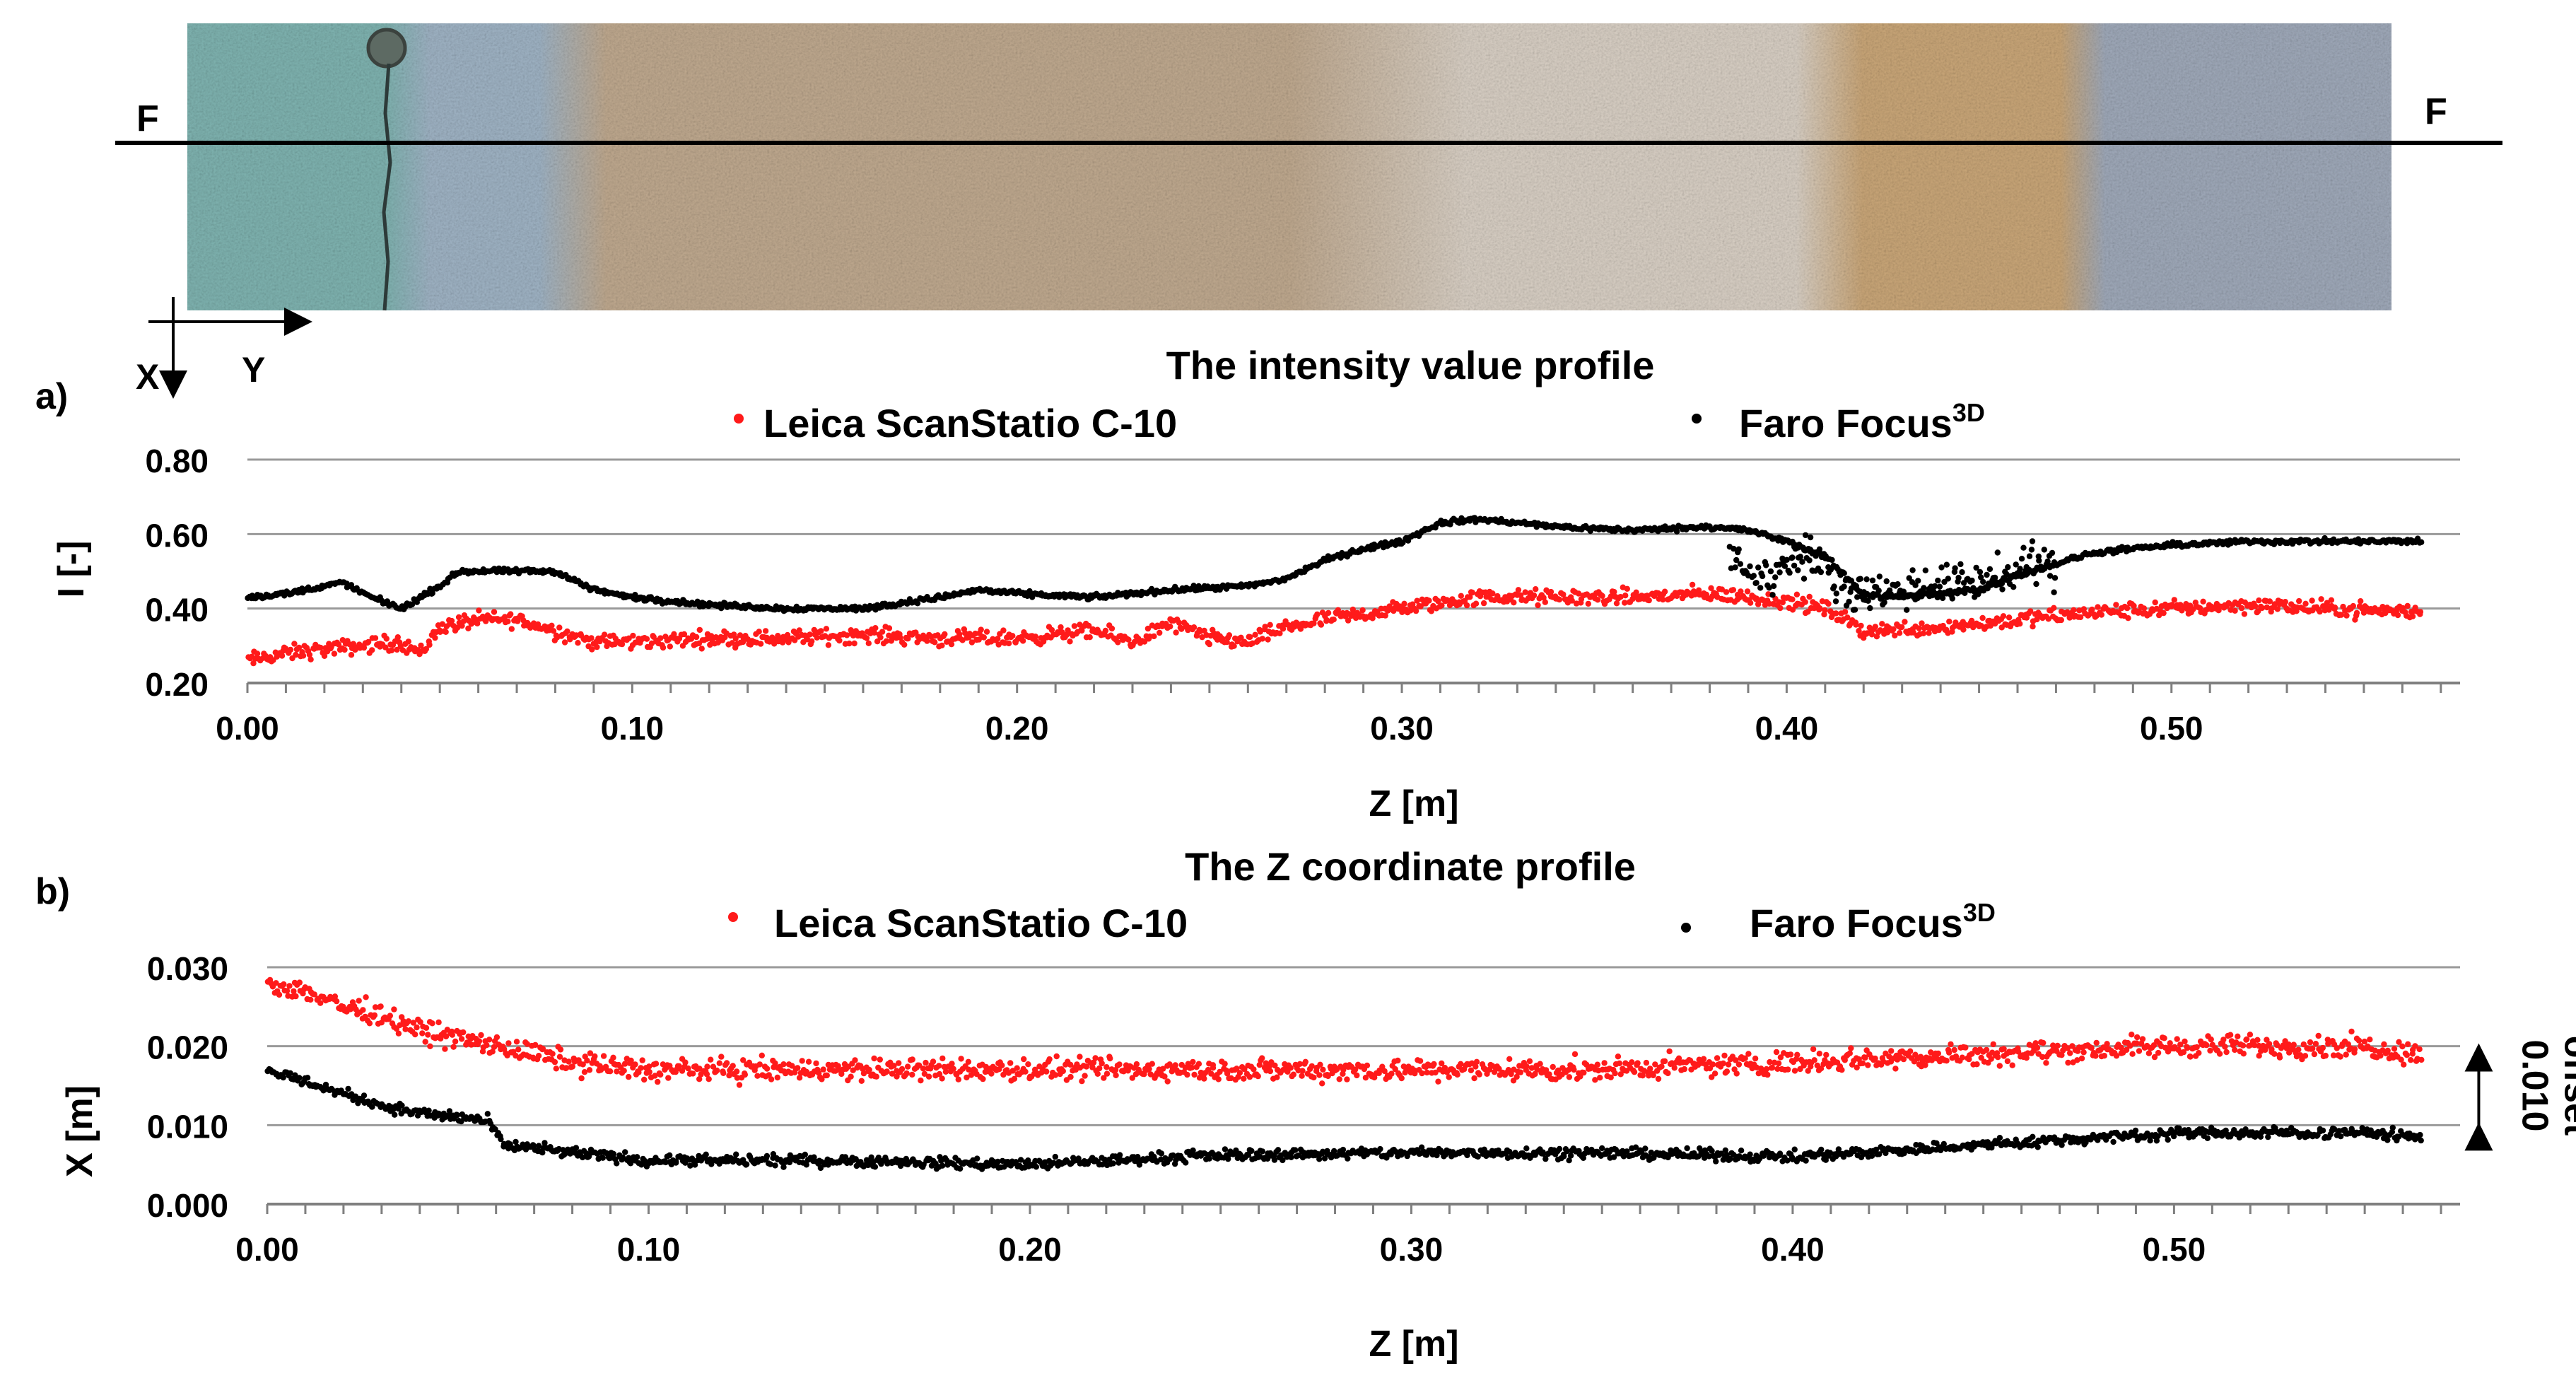 This screenshot has height=1395, width=2576. I want to click on x-tick-label: 0.00, so click(248, 728).